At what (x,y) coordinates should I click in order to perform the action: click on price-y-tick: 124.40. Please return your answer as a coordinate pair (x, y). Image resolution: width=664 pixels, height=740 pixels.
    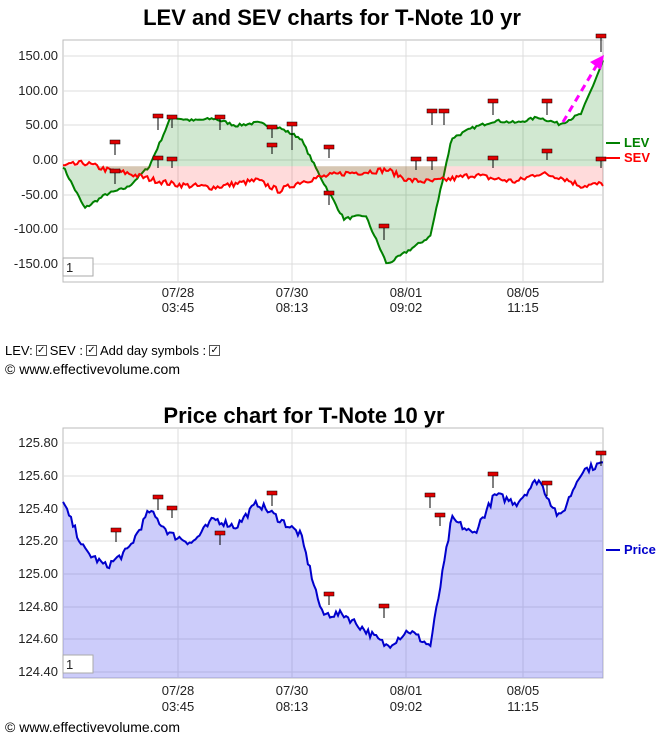
    Looking at the image, I should click on (38, 671).